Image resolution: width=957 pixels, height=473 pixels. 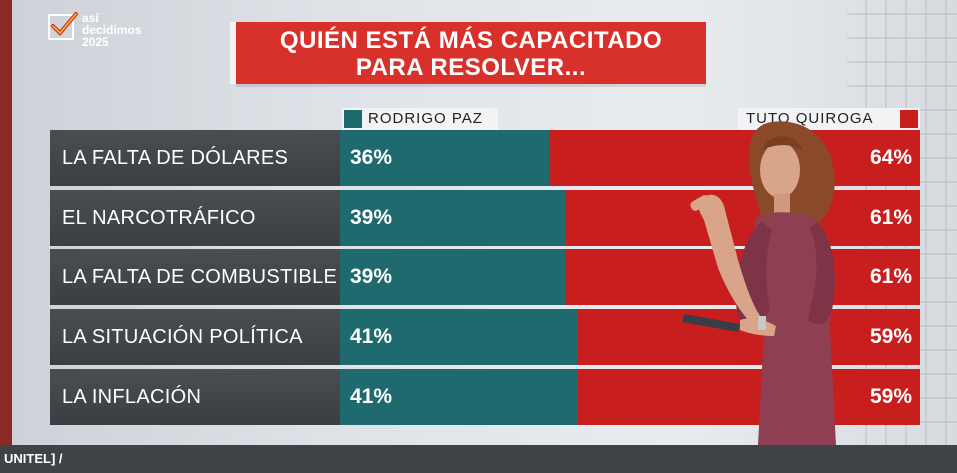 I want to click on legend-tuto-quiroga: TUTO QUIROGA, so click(x=829, y=119).